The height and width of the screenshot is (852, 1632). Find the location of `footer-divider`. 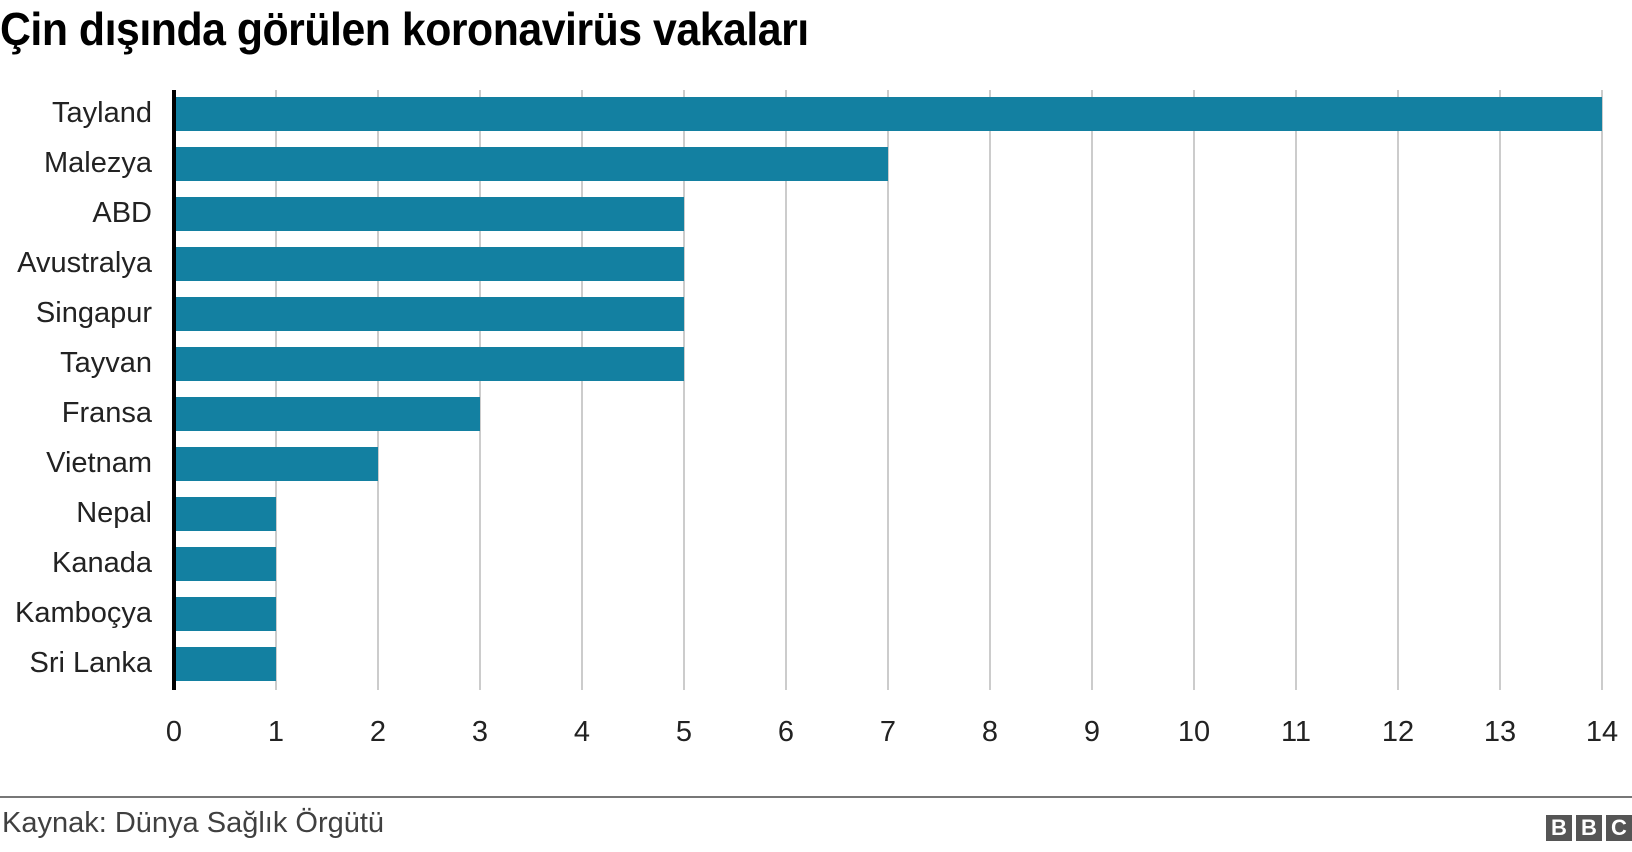

footer-divider is located at coordinates (816, 797).